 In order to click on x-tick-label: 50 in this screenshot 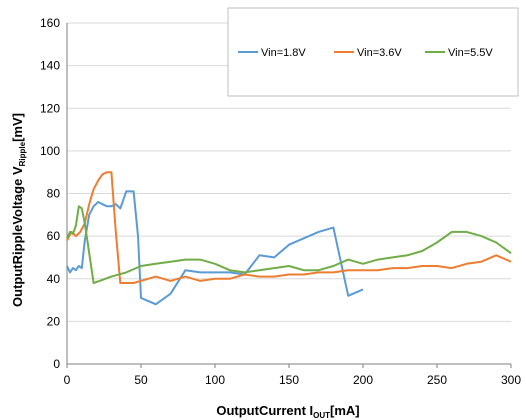, I will do `click(141, 380)`.